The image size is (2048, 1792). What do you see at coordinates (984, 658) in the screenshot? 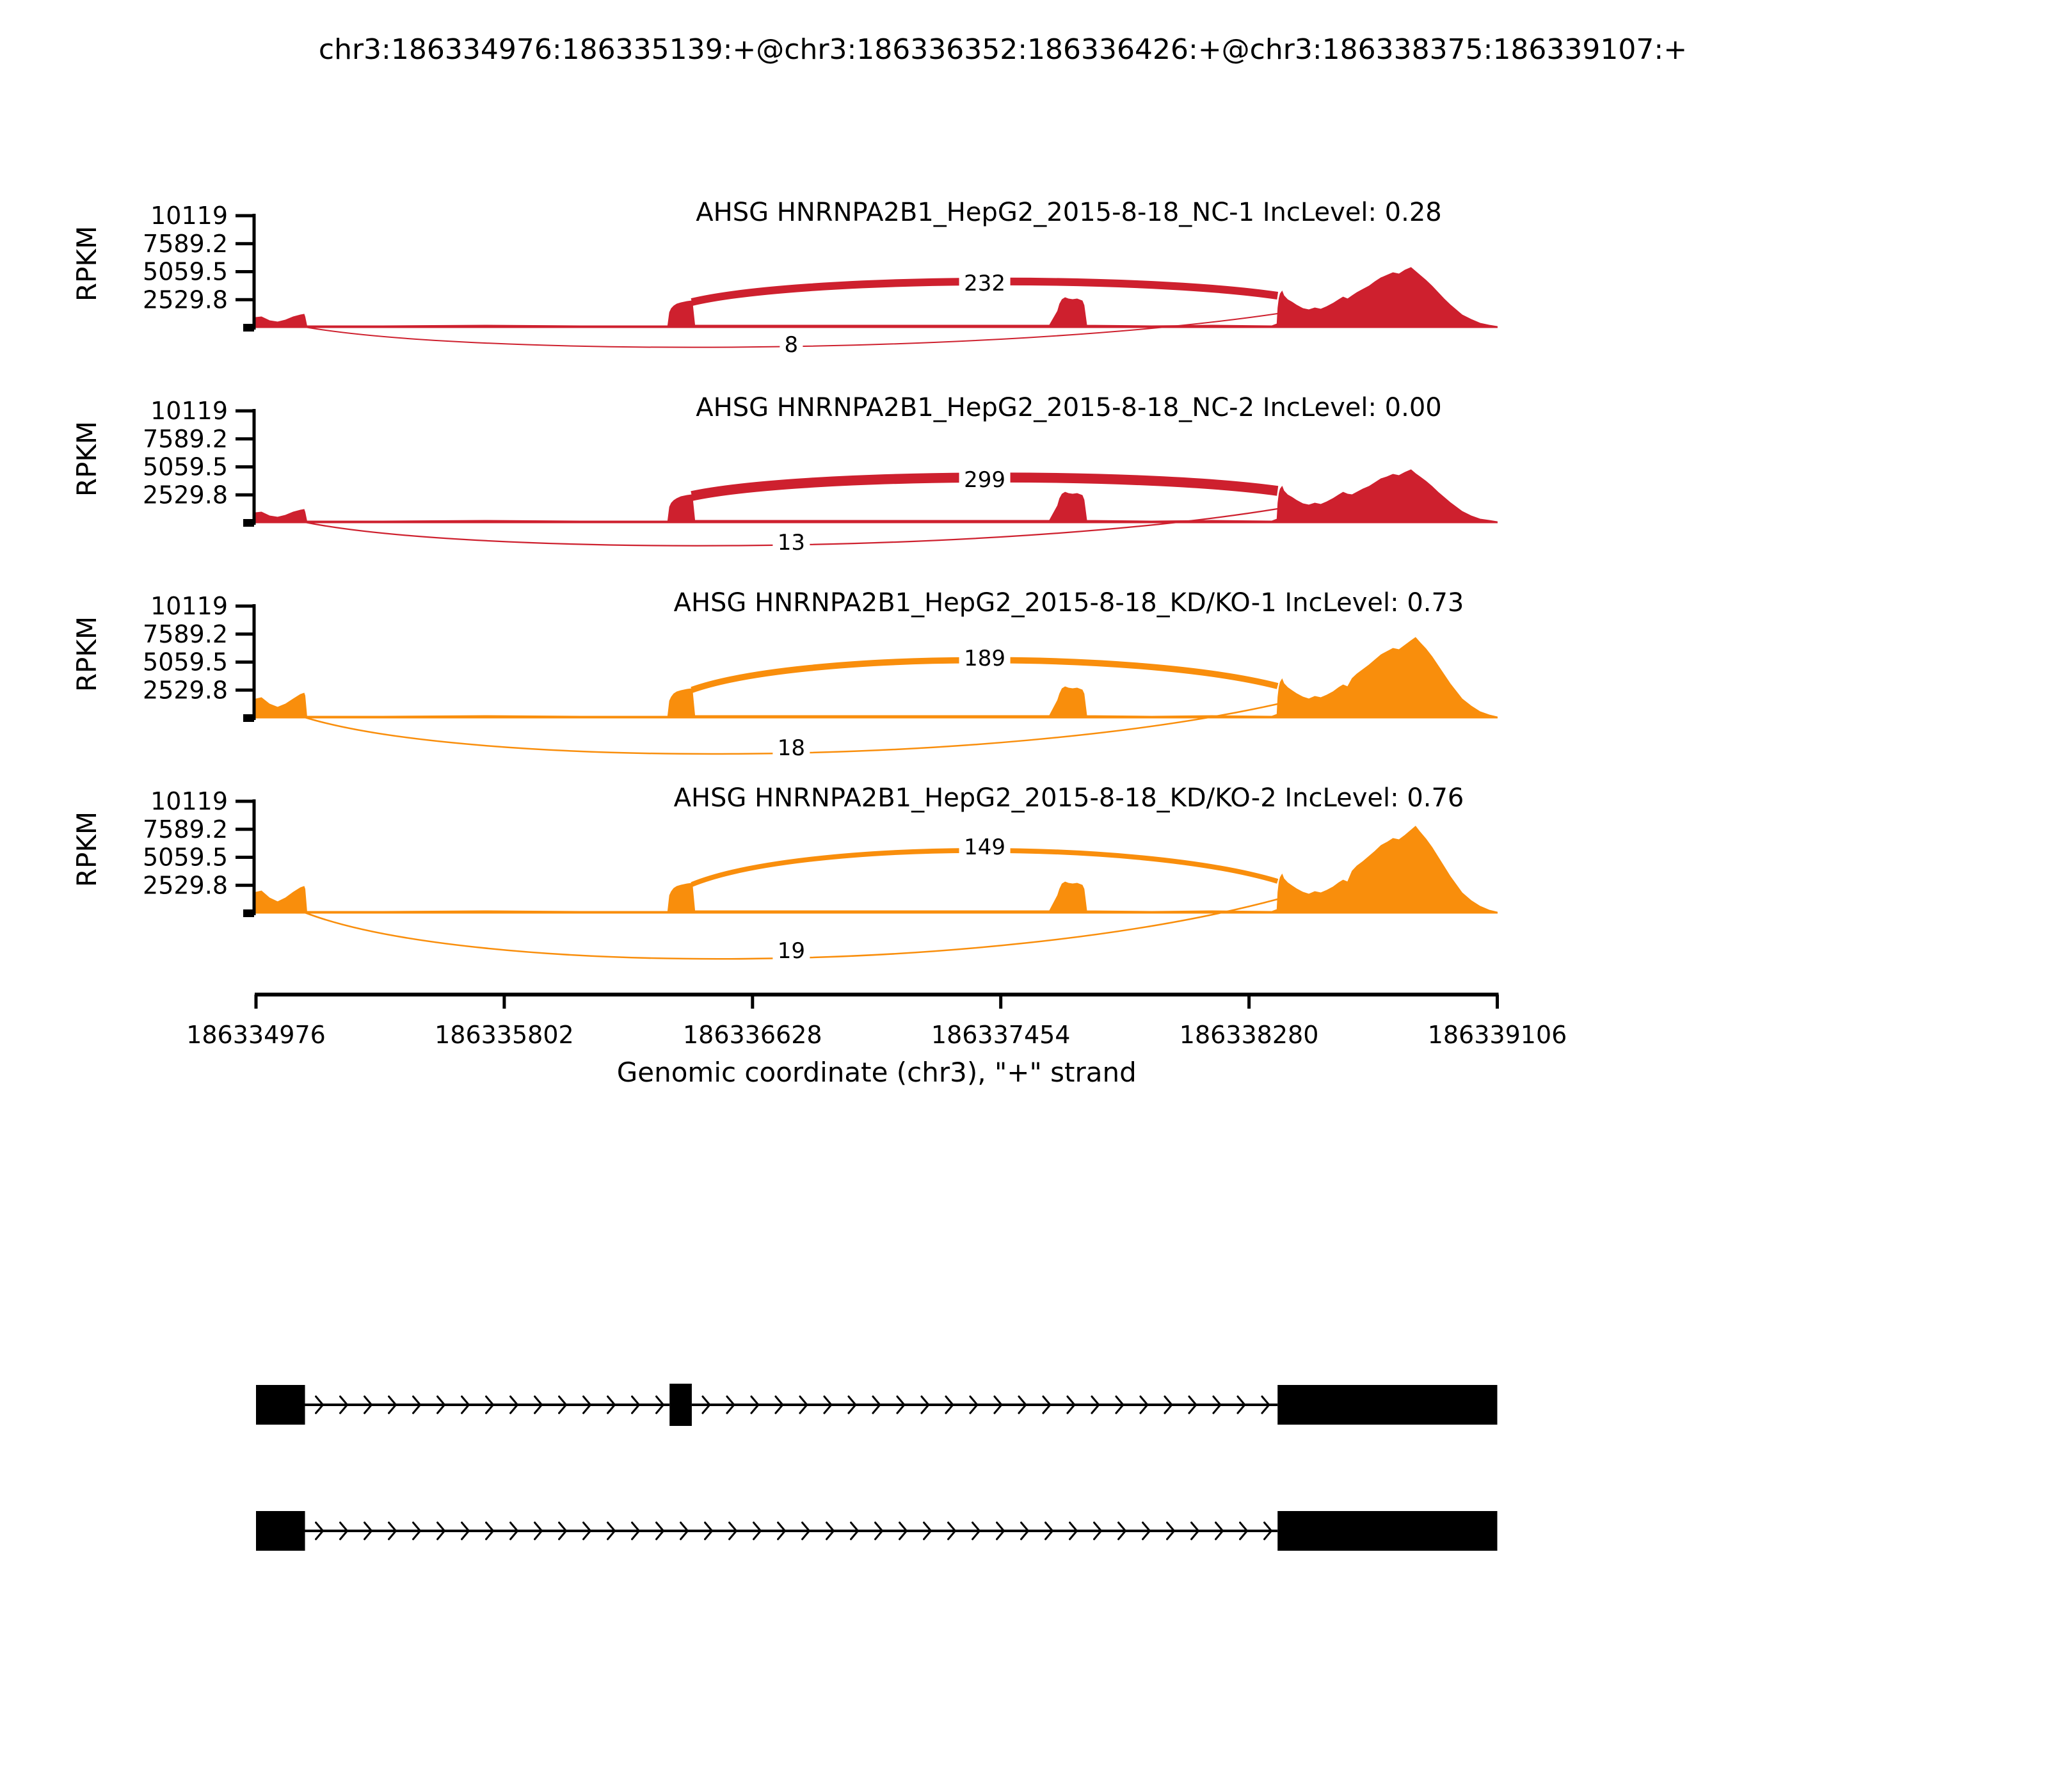
I see `junction-count-label: 189` at bounding box center [984, 658].